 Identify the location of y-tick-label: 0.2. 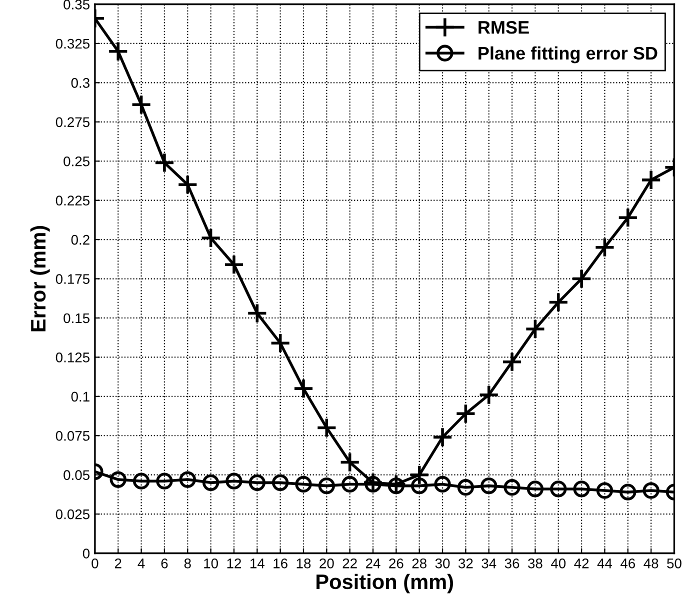
(80, 239).